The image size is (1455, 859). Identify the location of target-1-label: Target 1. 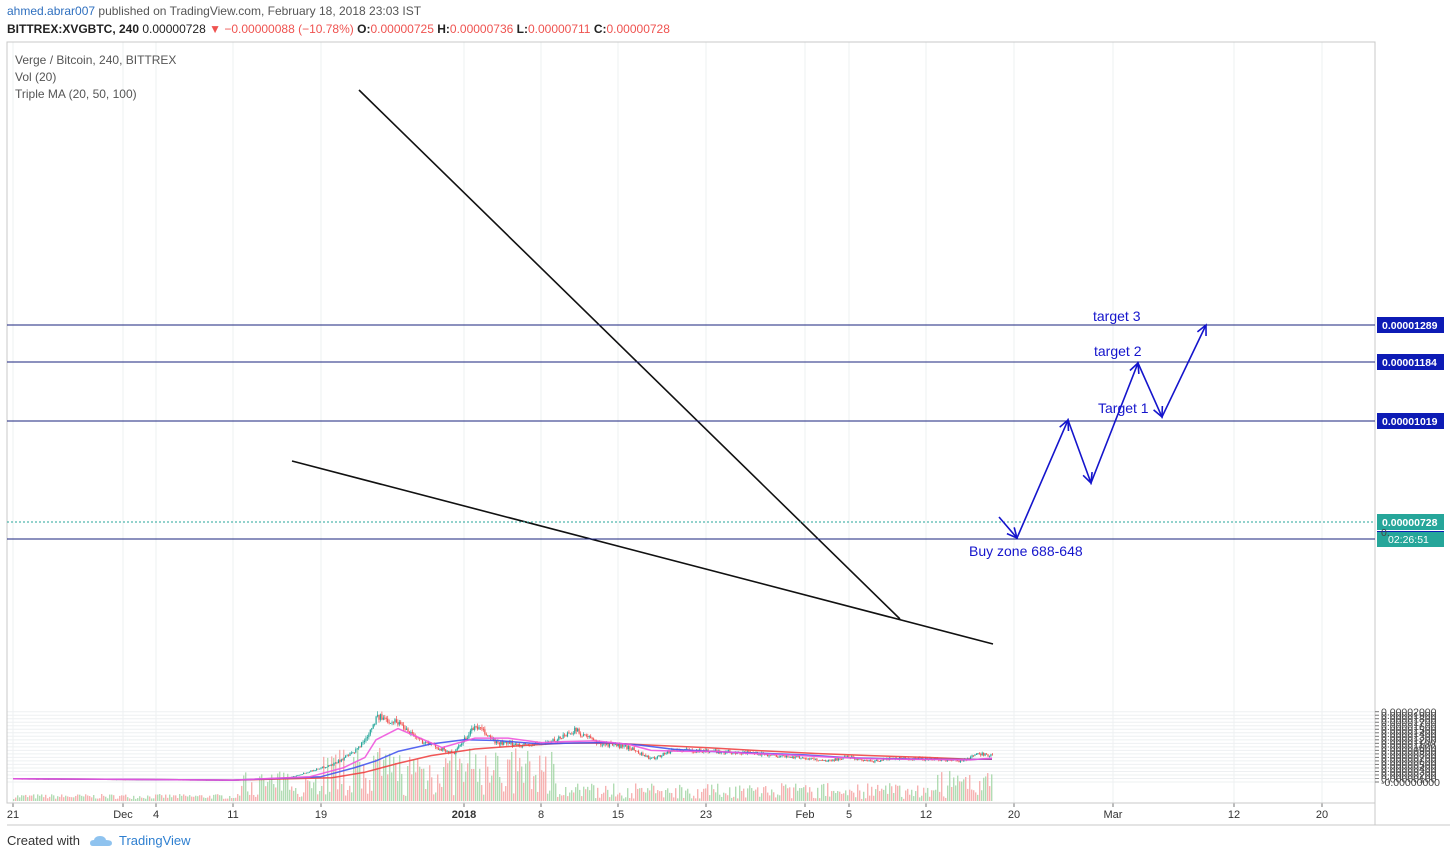
(1123, 408).